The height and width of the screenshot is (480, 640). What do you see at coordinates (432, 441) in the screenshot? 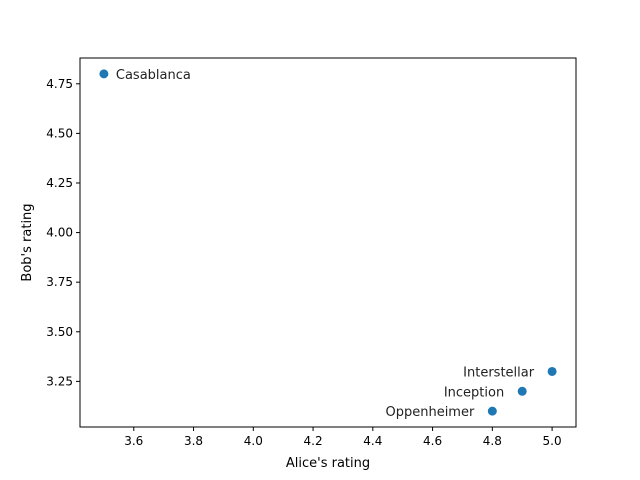
I see `x-tick-label: 4.6` at bounding box center [432, 441].